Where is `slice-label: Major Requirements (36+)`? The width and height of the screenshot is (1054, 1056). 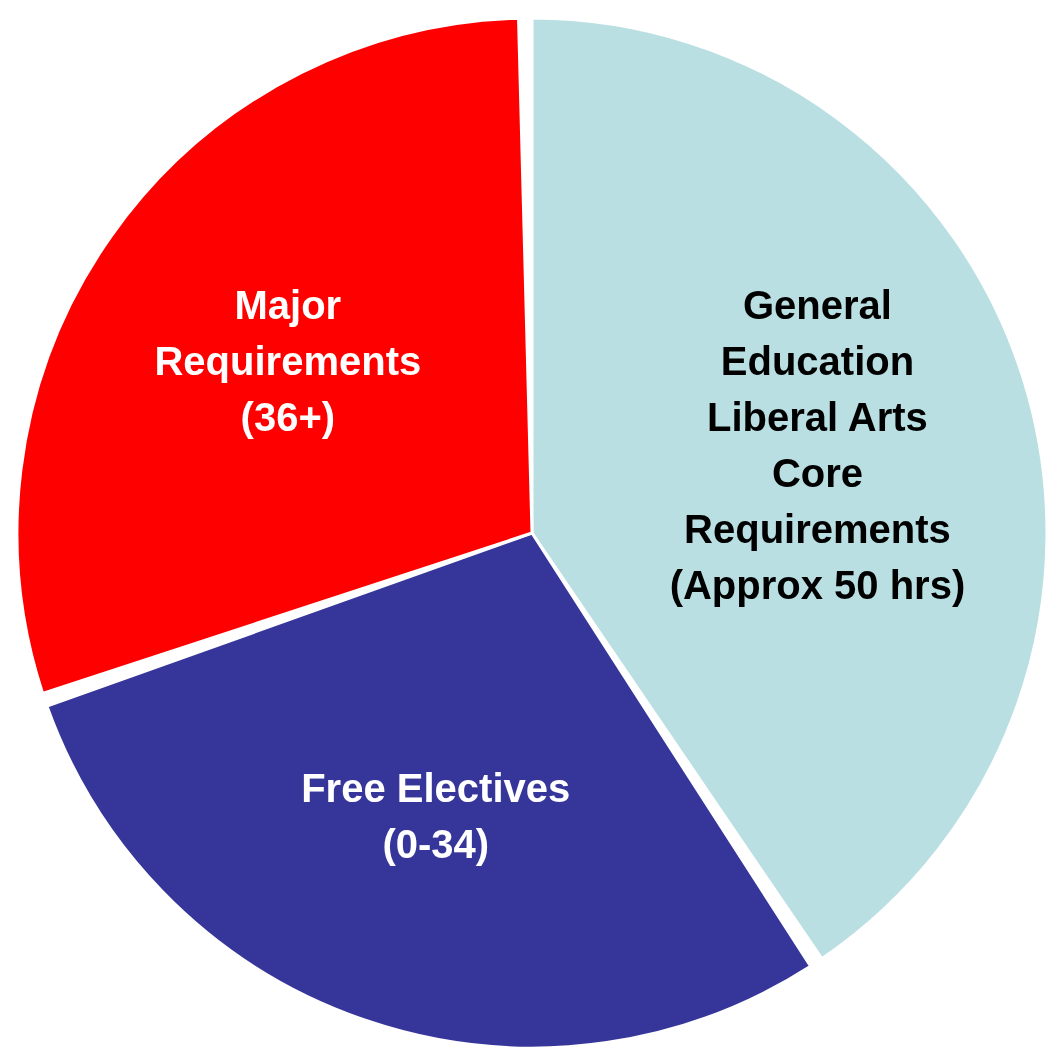 slice-label: Major Requirements (36+) is located at coordinates (288, 360).